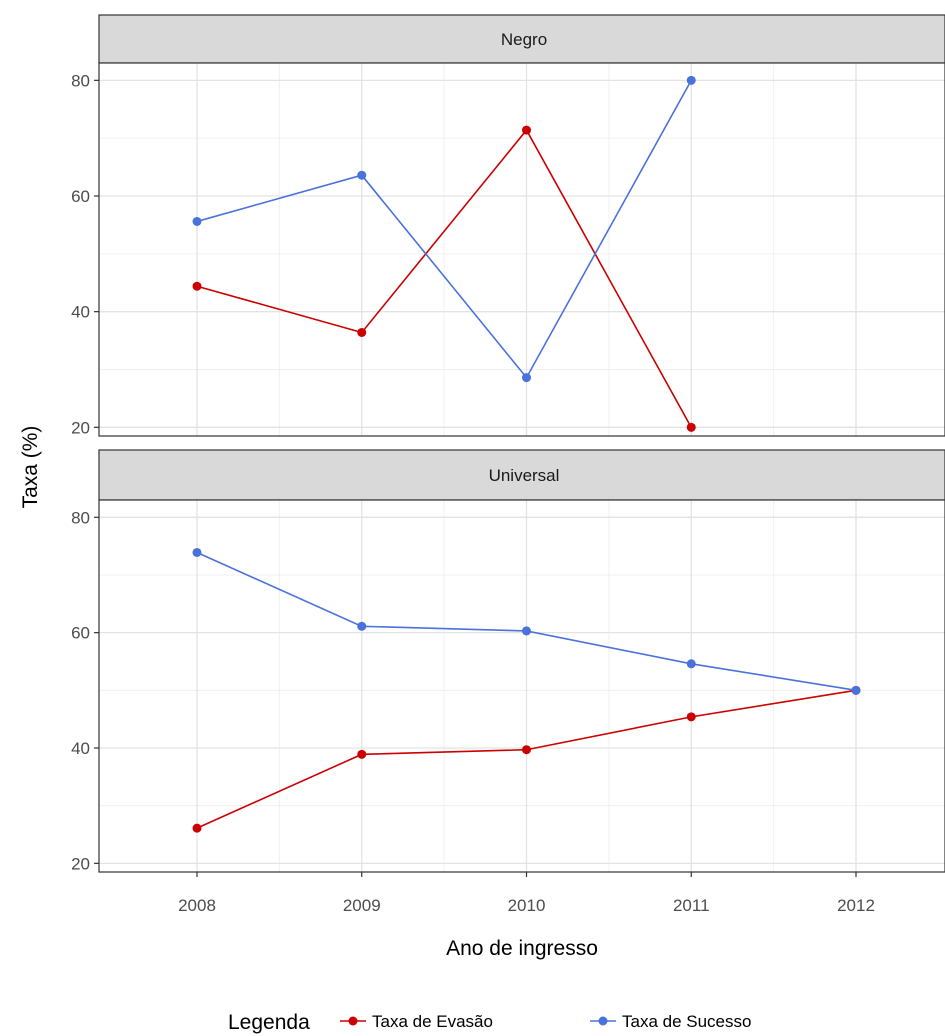  What do you see at coordinates (269, 1022) in the screenshot?
I see `legend-title: Legenda` at bounding box center [269, 1022].